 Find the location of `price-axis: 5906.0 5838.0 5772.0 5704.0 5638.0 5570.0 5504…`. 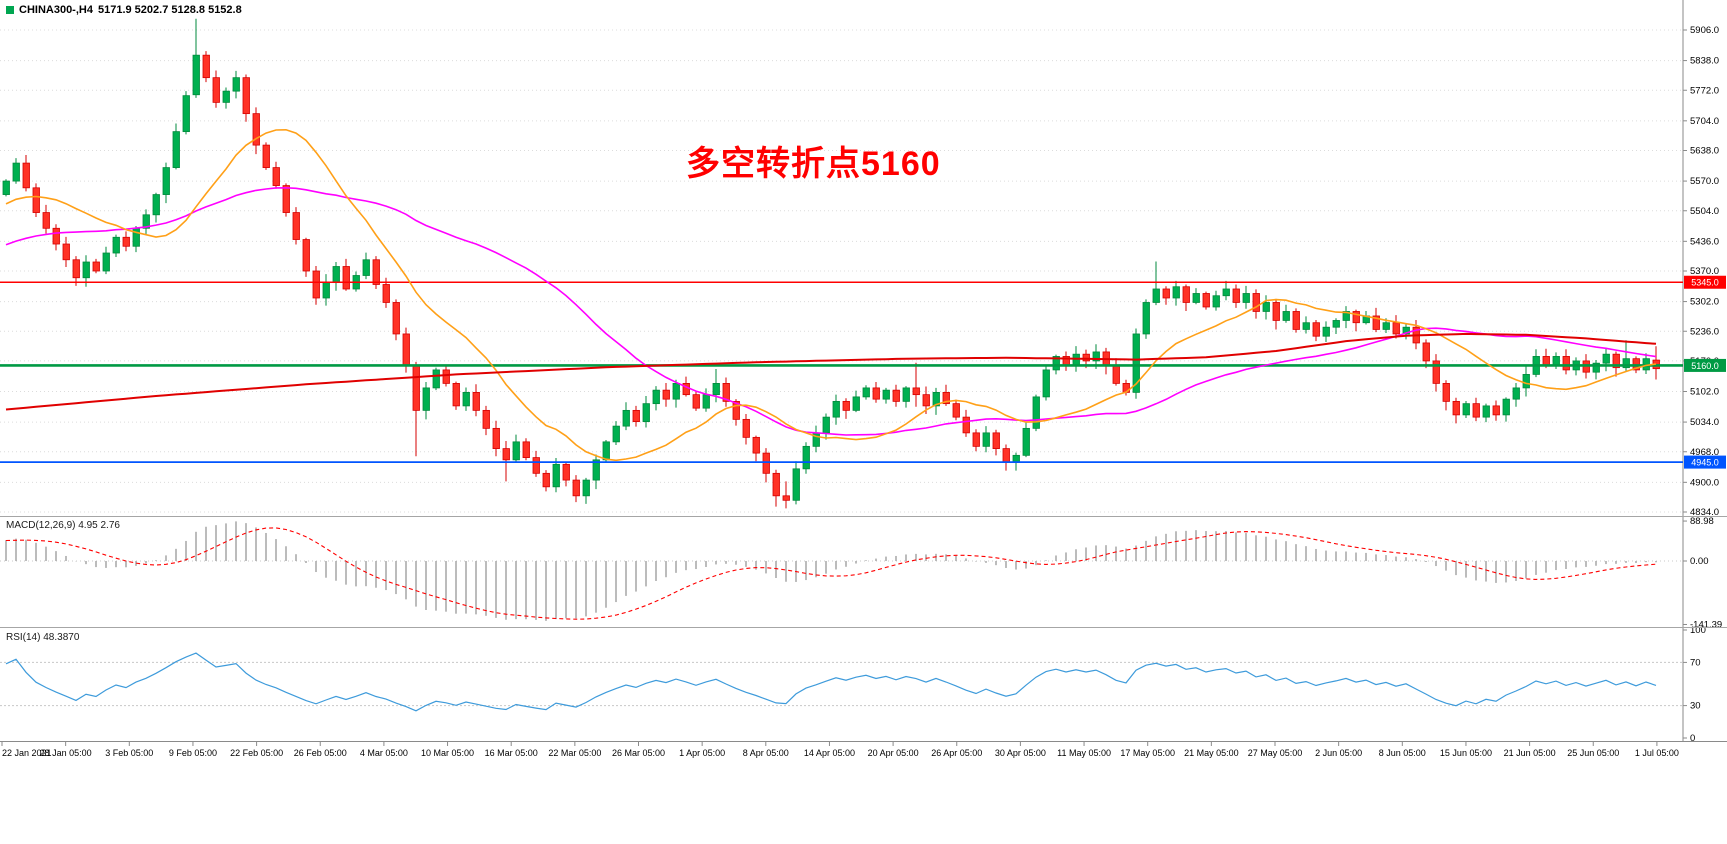

price-axis: 5906.0 5838.0 5772.0 5704.0 5638.0 5570.0 5504… is located at coordinates (1702, 372).